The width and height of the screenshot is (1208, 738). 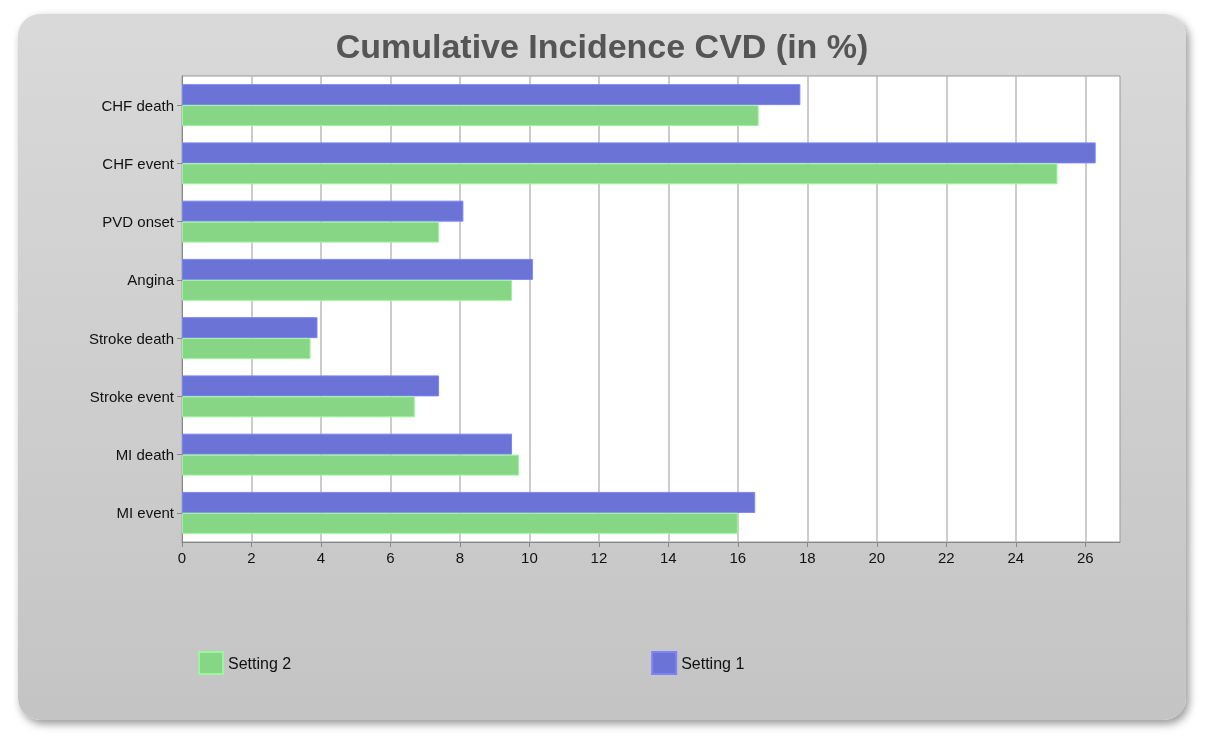 I want to click on x-tick-label: 26, so click(x=1085, y=557).